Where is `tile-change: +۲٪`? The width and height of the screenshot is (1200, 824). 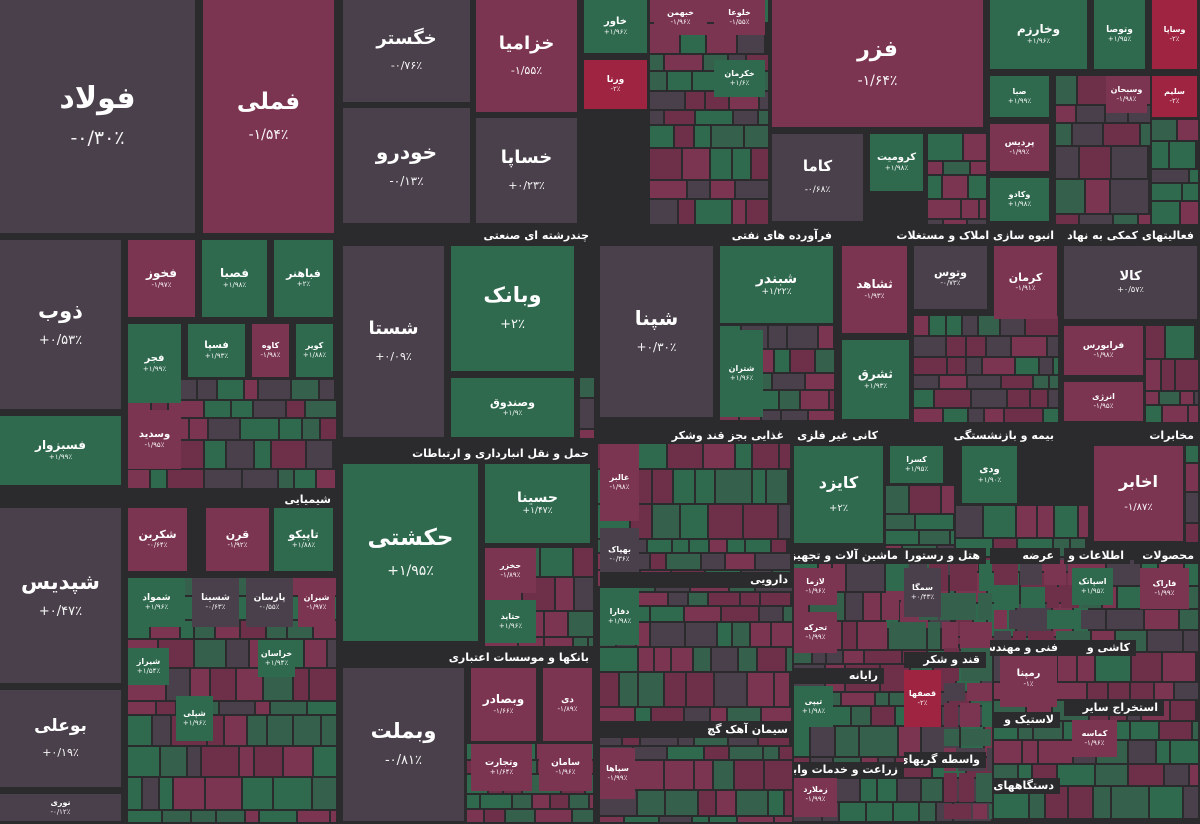
tile-change: +۲٪ is located at coordinates (512, 325).